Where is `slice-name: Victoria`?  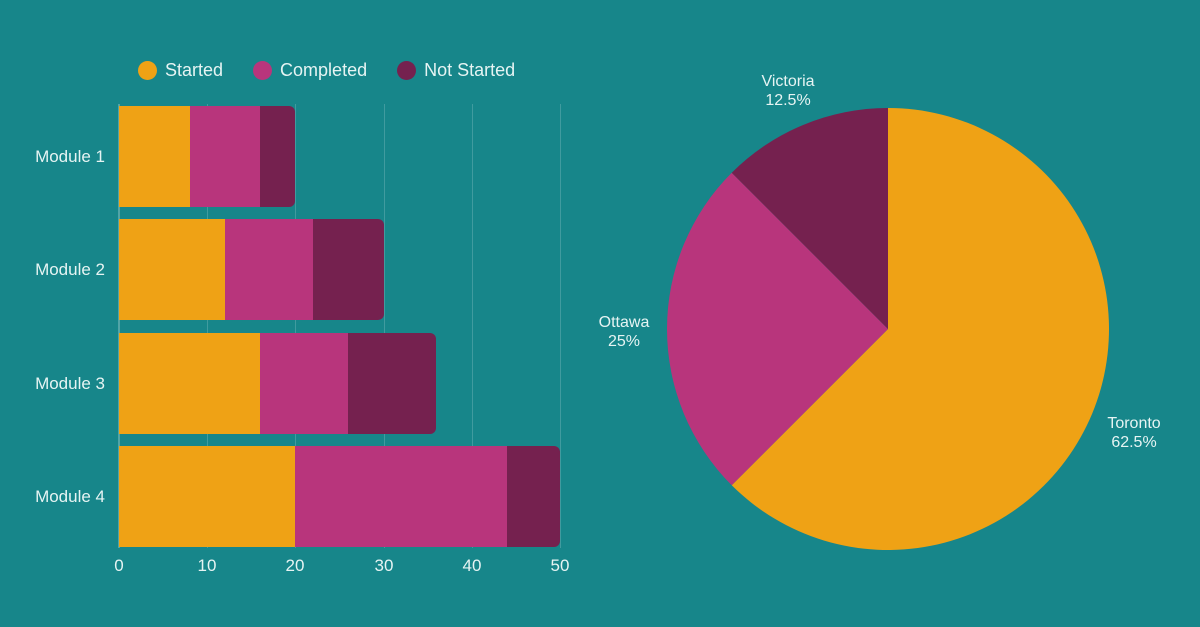 slice-name: Victoria is located at coordinates (788, 81).